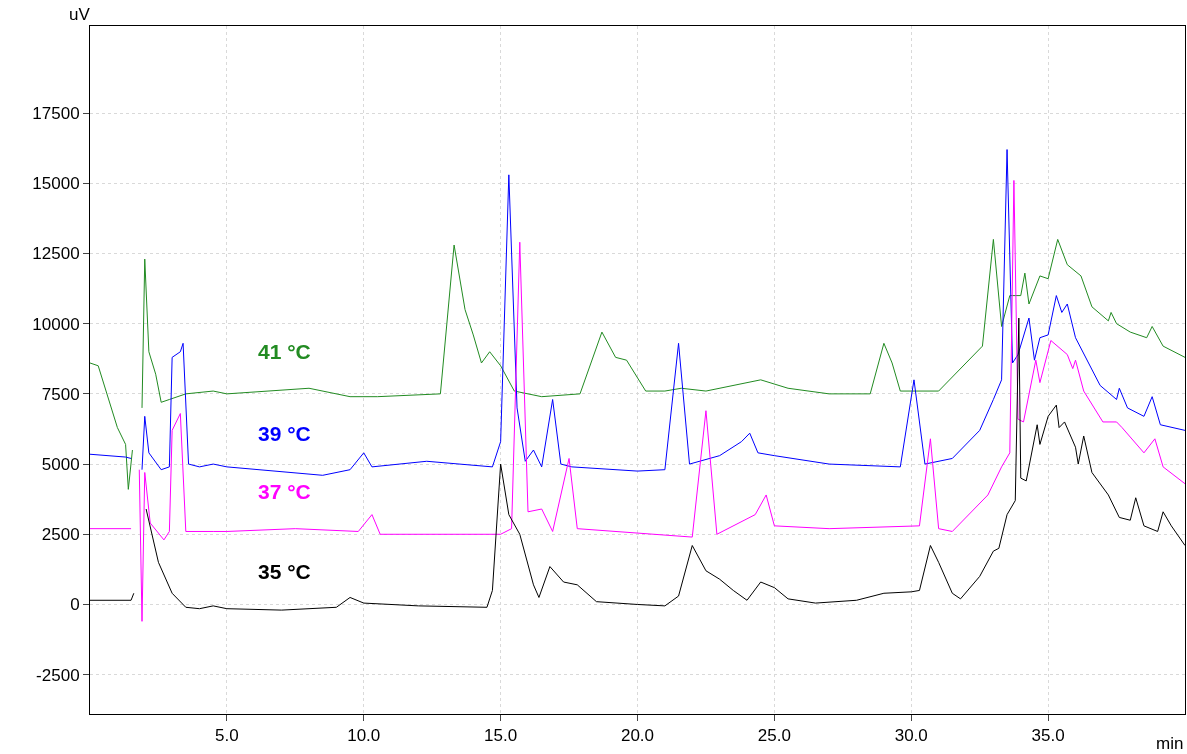  I want to click on y-tick-label: 12500, so click(56, 254).